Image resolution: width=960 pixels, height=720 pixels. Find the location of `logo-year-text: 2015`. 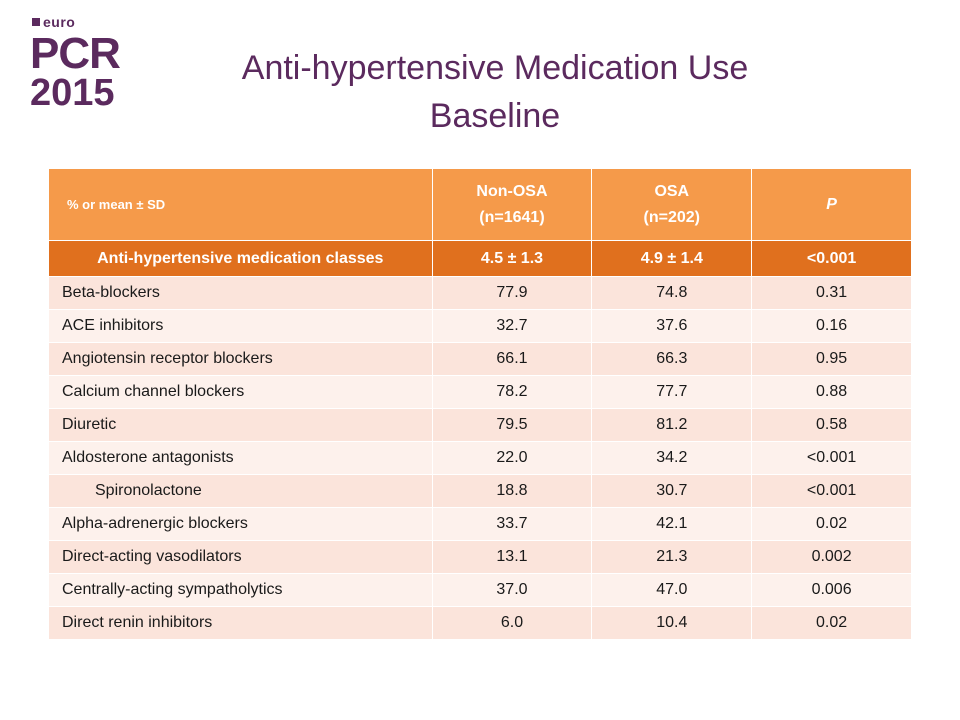

logo-year-text: 2015 is located at coordinates (72, 93).